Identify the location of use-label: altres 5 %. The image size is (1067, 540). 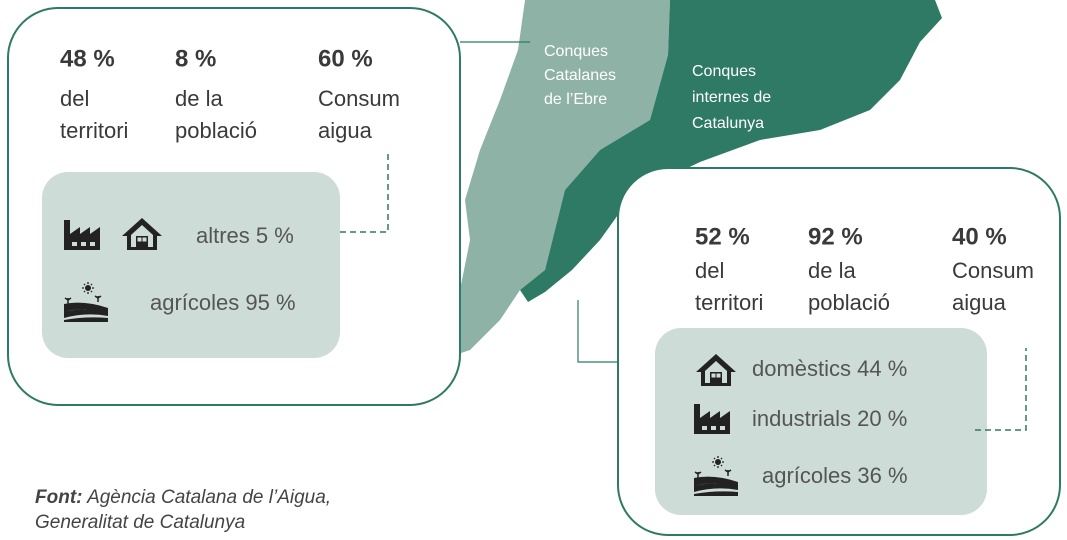
(245, 235).